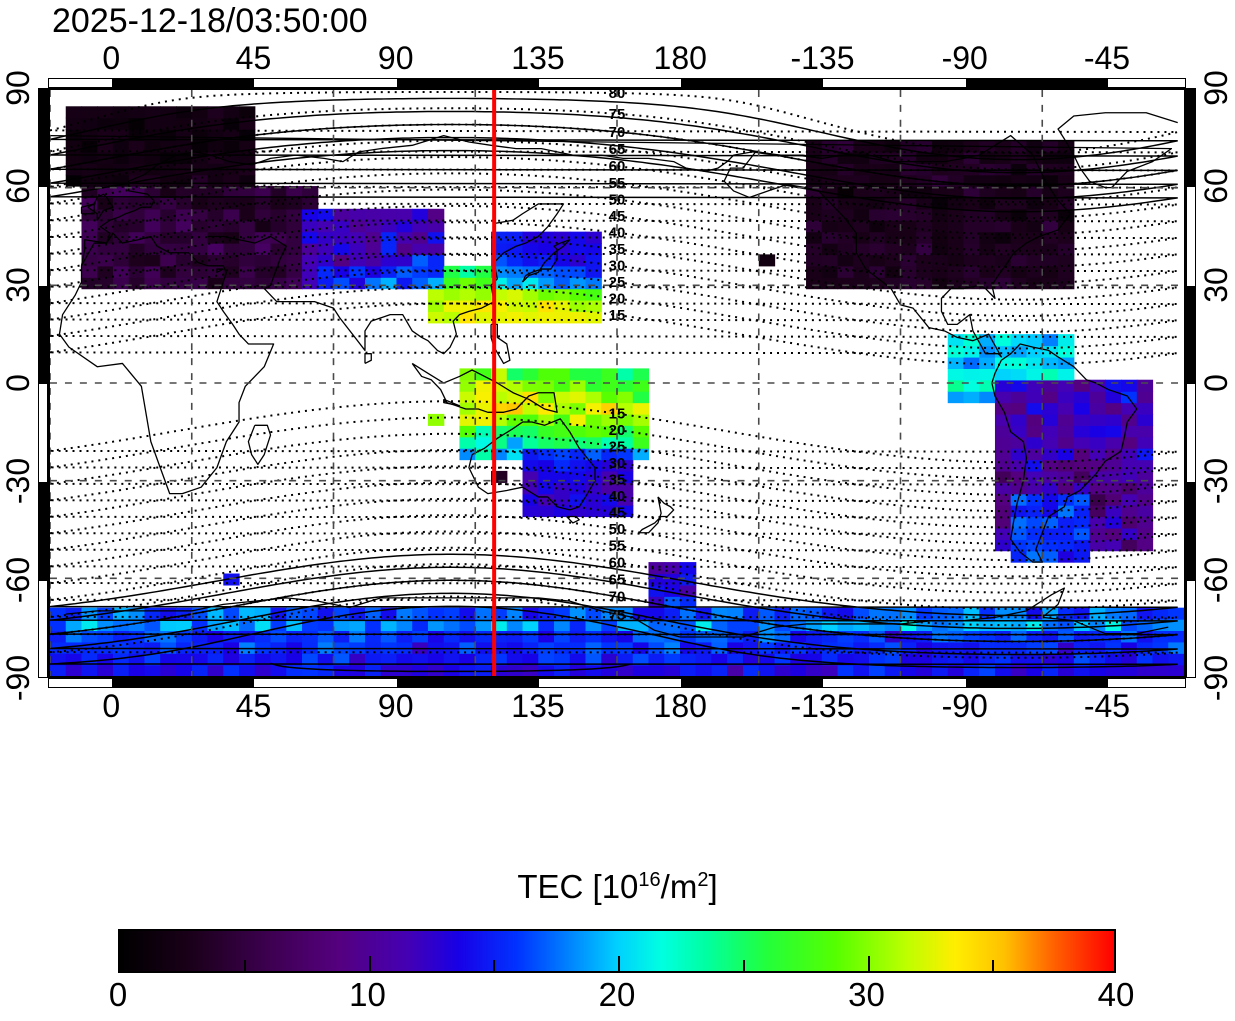 The width and height of the screenshot is (1235, 1021). I want to click on maglat-label-s-65: 65, so click(617, 579).